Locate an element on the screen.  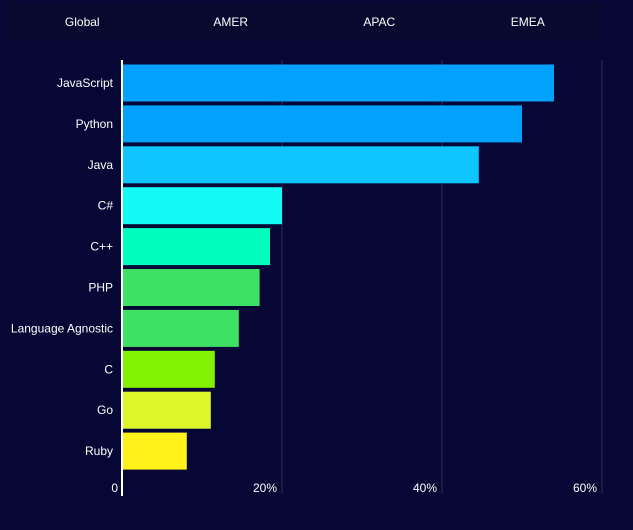
tab-amer: AMER is located at coordinates (231, 21).